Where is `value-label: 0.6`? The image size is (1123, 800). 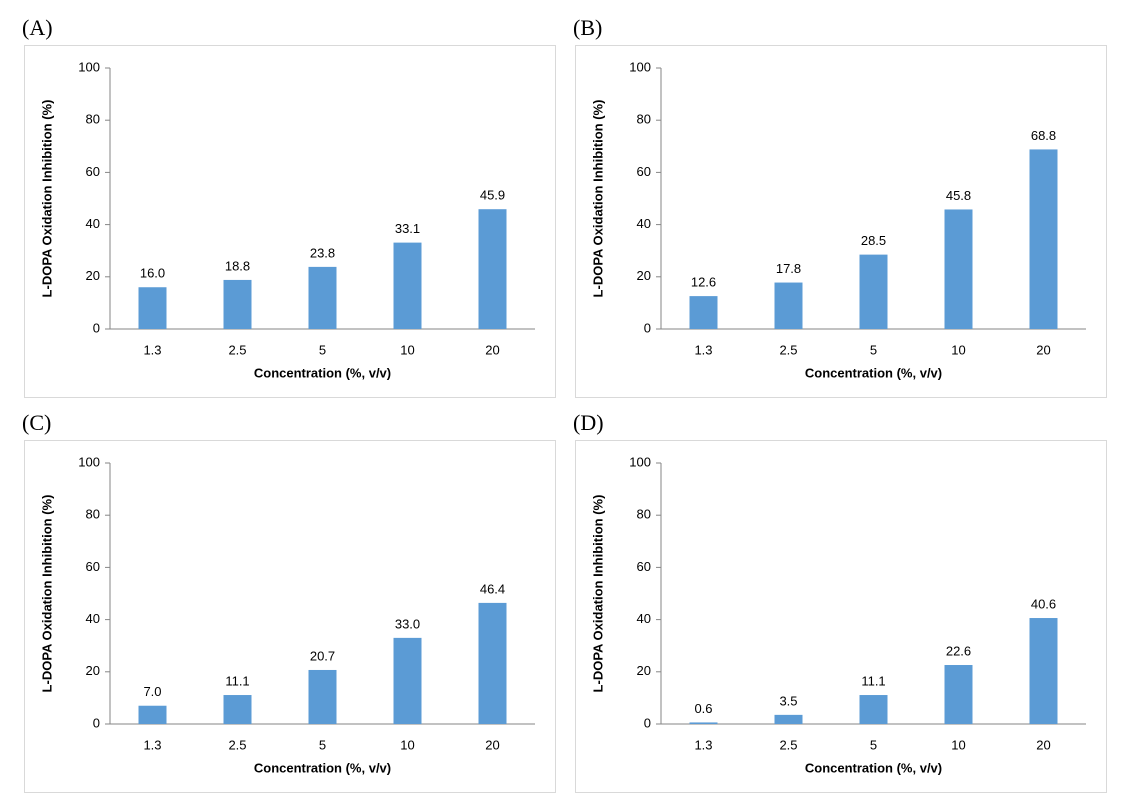
value-label: 0.6 is located at coordinates (703, 708).